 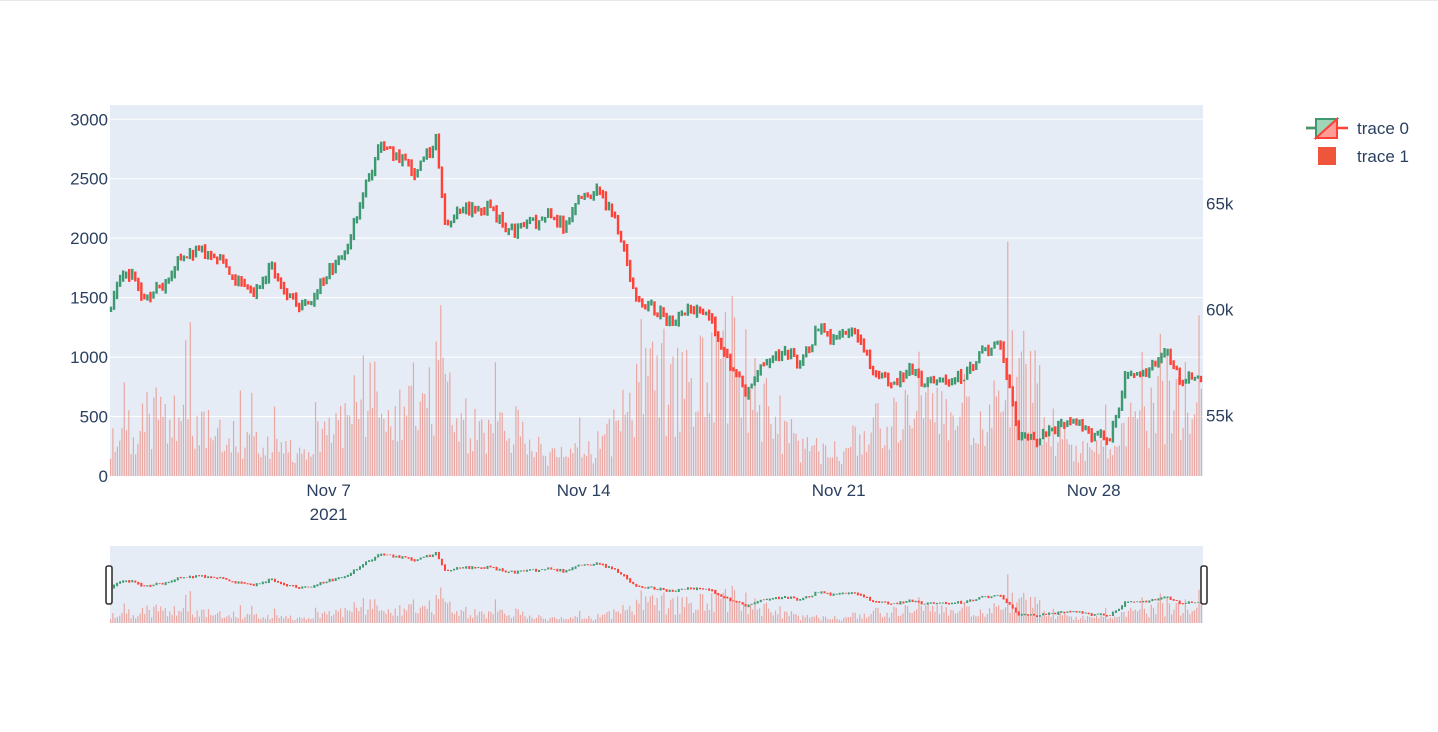 What do you see at coordinates (89, 179) in the screenshot?
I see `y-left-tick-label: 2500` at bounding box center [89, 179].